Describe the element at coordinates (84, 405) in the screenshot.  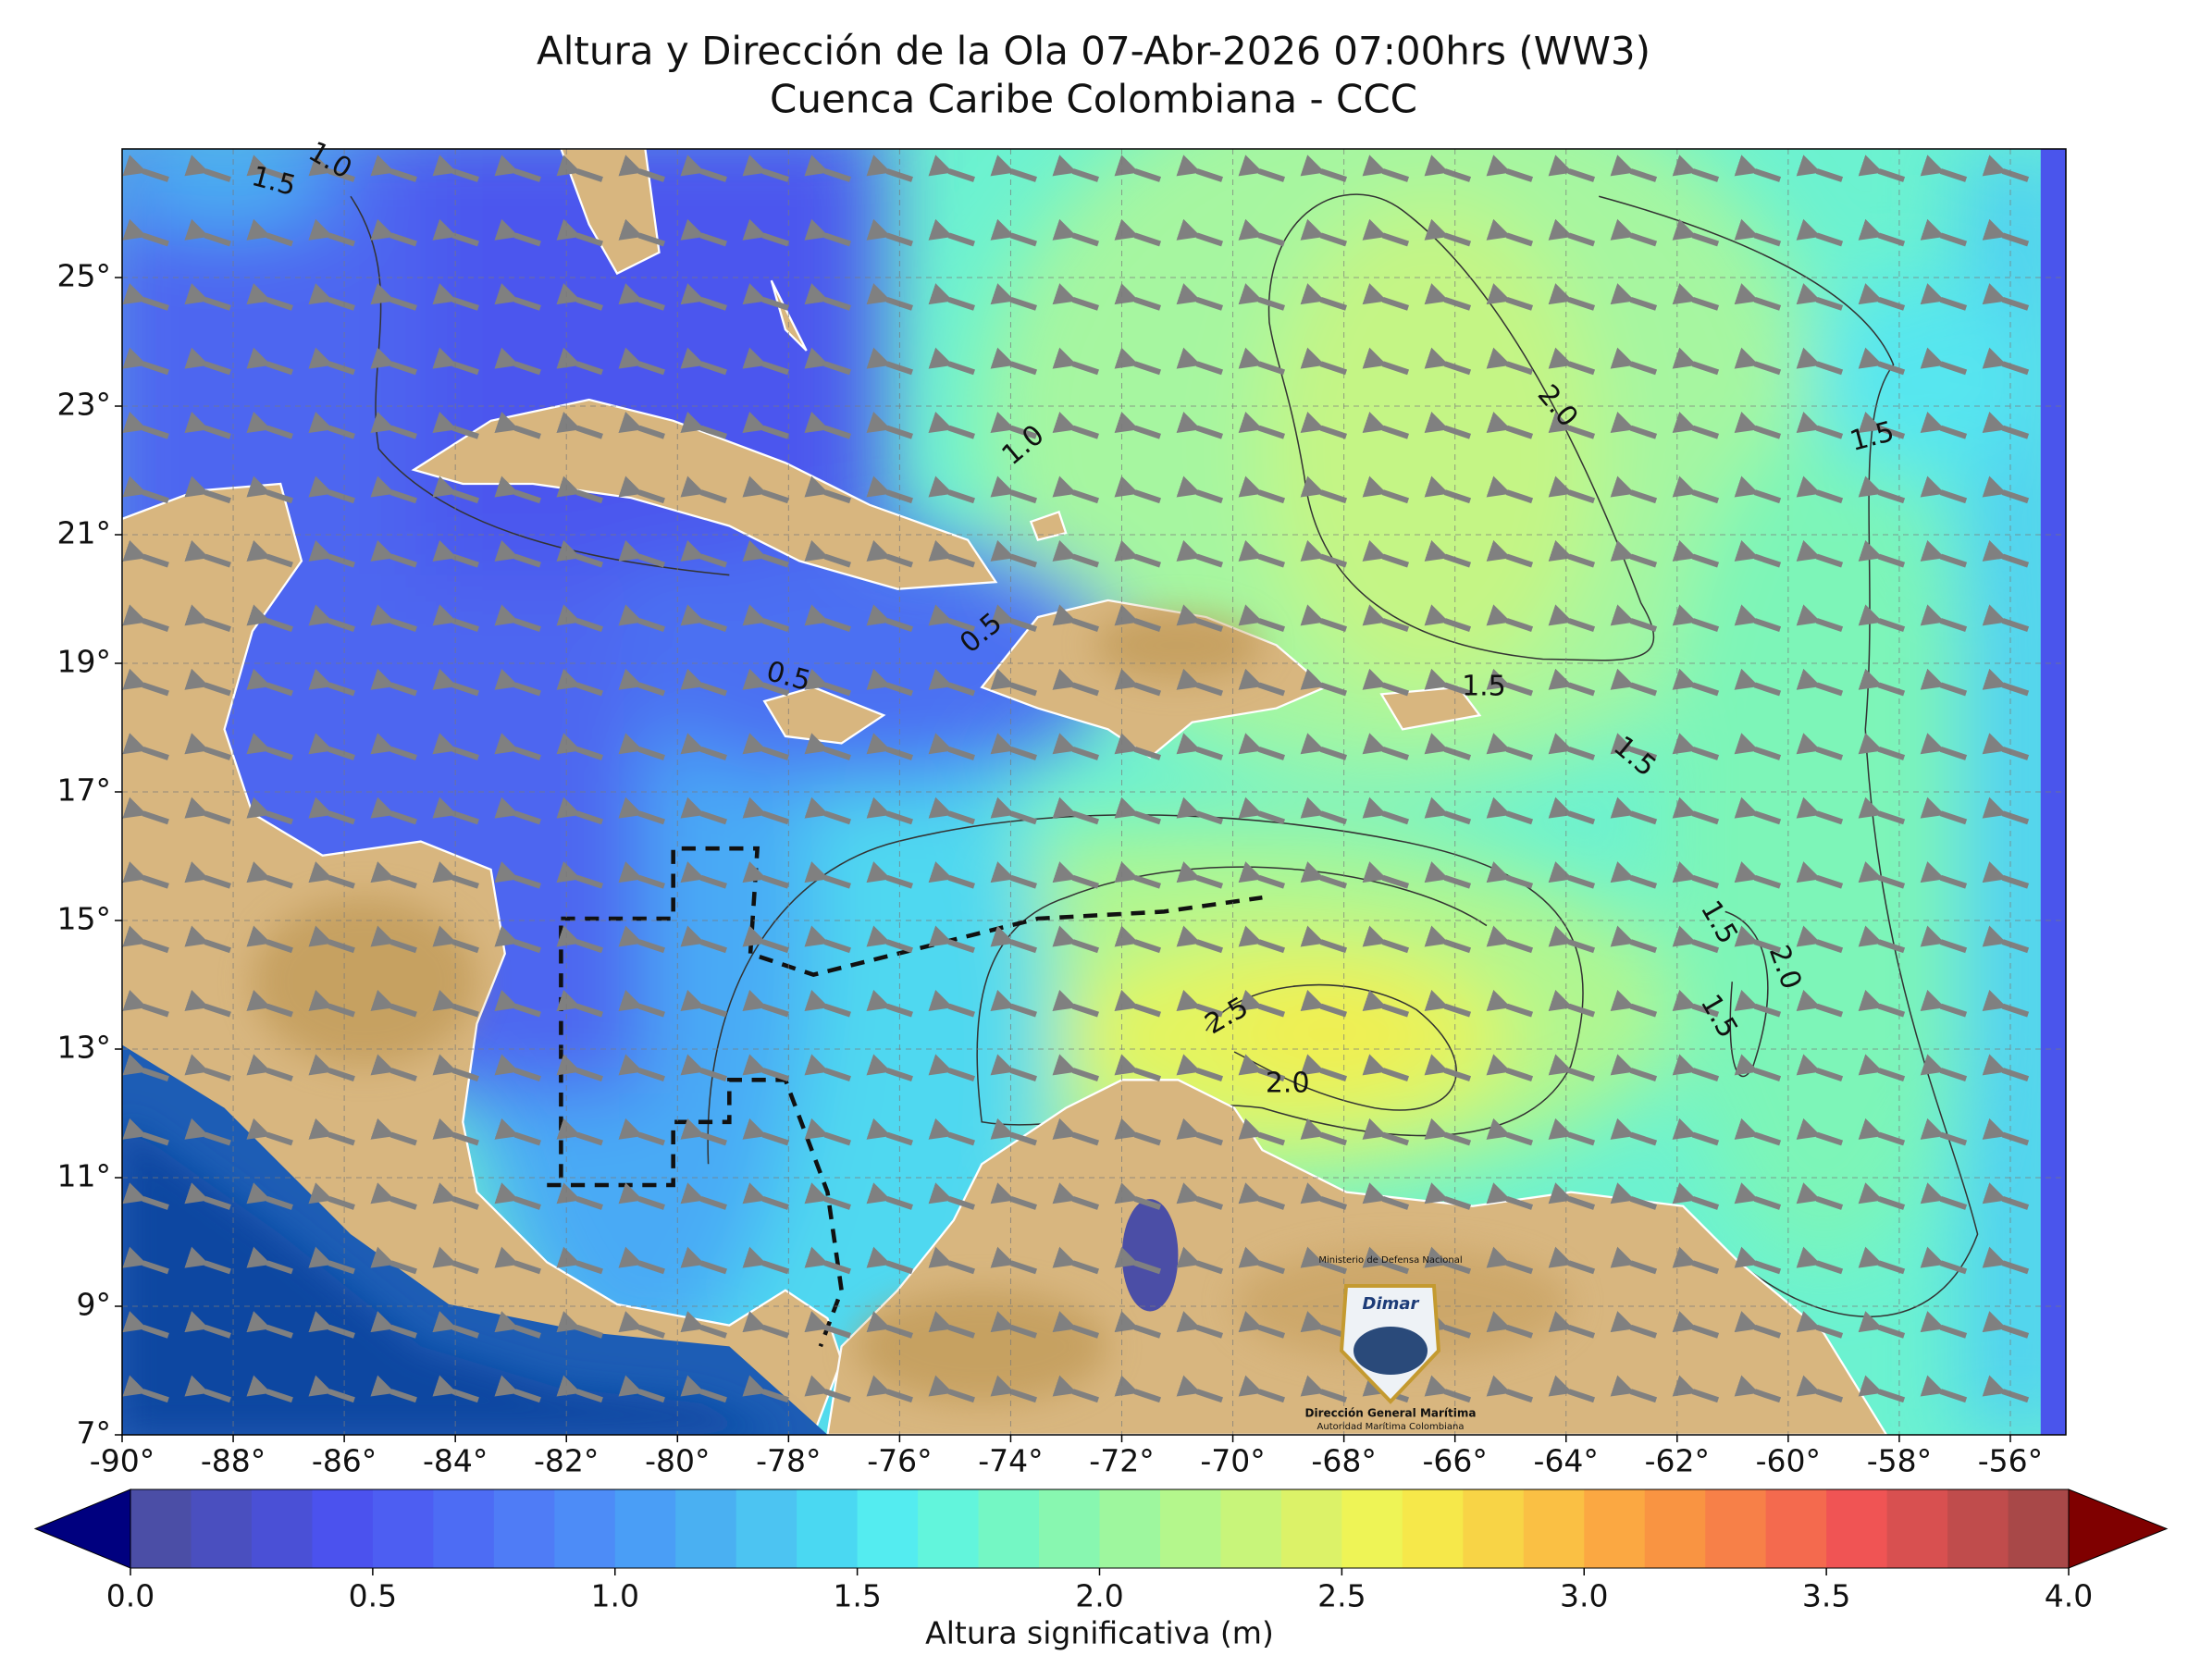
I see `y-tick-label: 23°` at that location.